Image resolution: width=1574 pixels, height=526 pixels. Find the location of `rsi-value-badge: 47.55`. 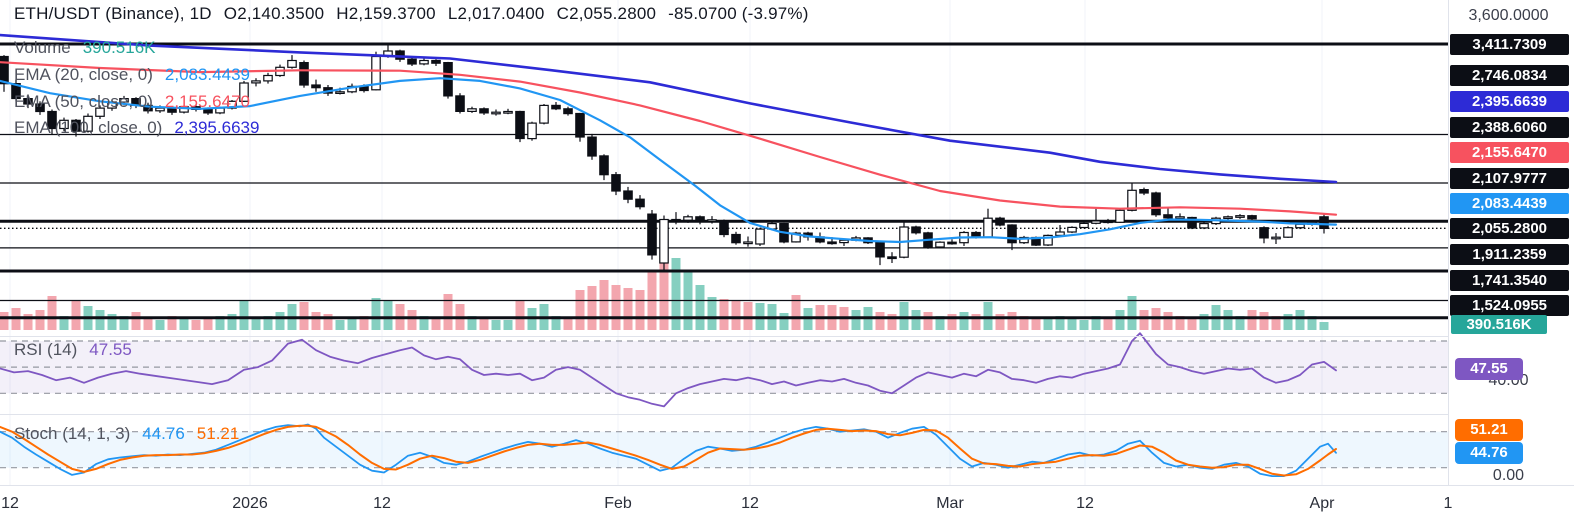

rsi-value-badge: 47.55 is located at coordinates (1489, 369).